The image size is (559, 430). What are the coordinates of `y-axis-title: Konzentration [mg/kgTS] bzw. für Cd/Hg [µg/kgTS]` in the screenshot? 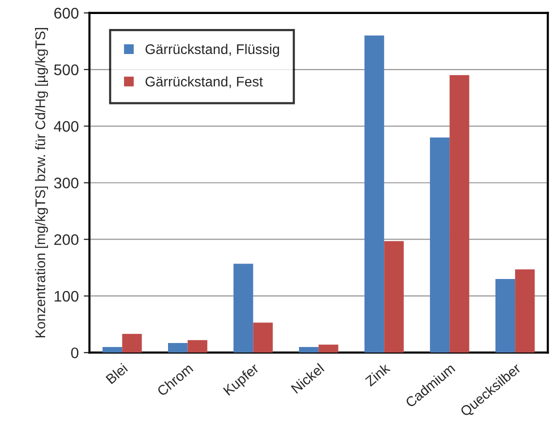 It's located at (41, 183).